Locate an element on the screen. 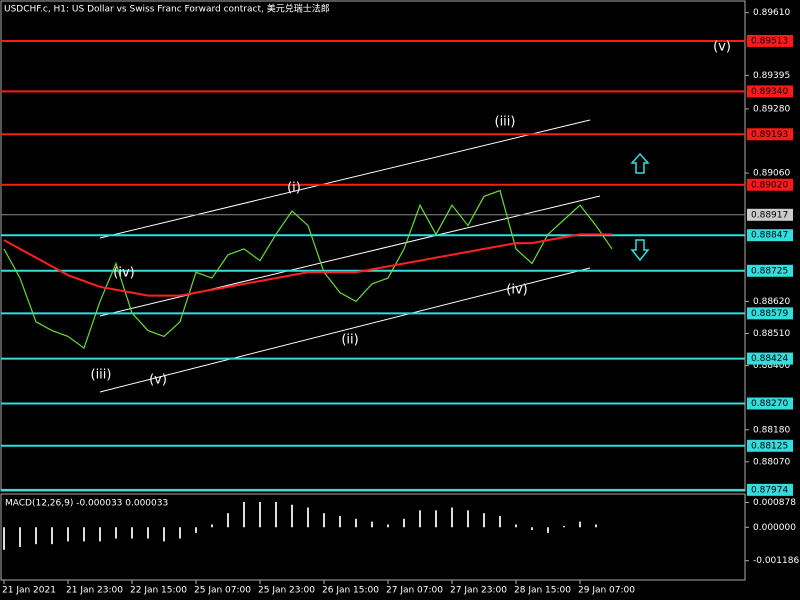 The image size is (800, 600). current-price-box is located at coordinates (770, 214).